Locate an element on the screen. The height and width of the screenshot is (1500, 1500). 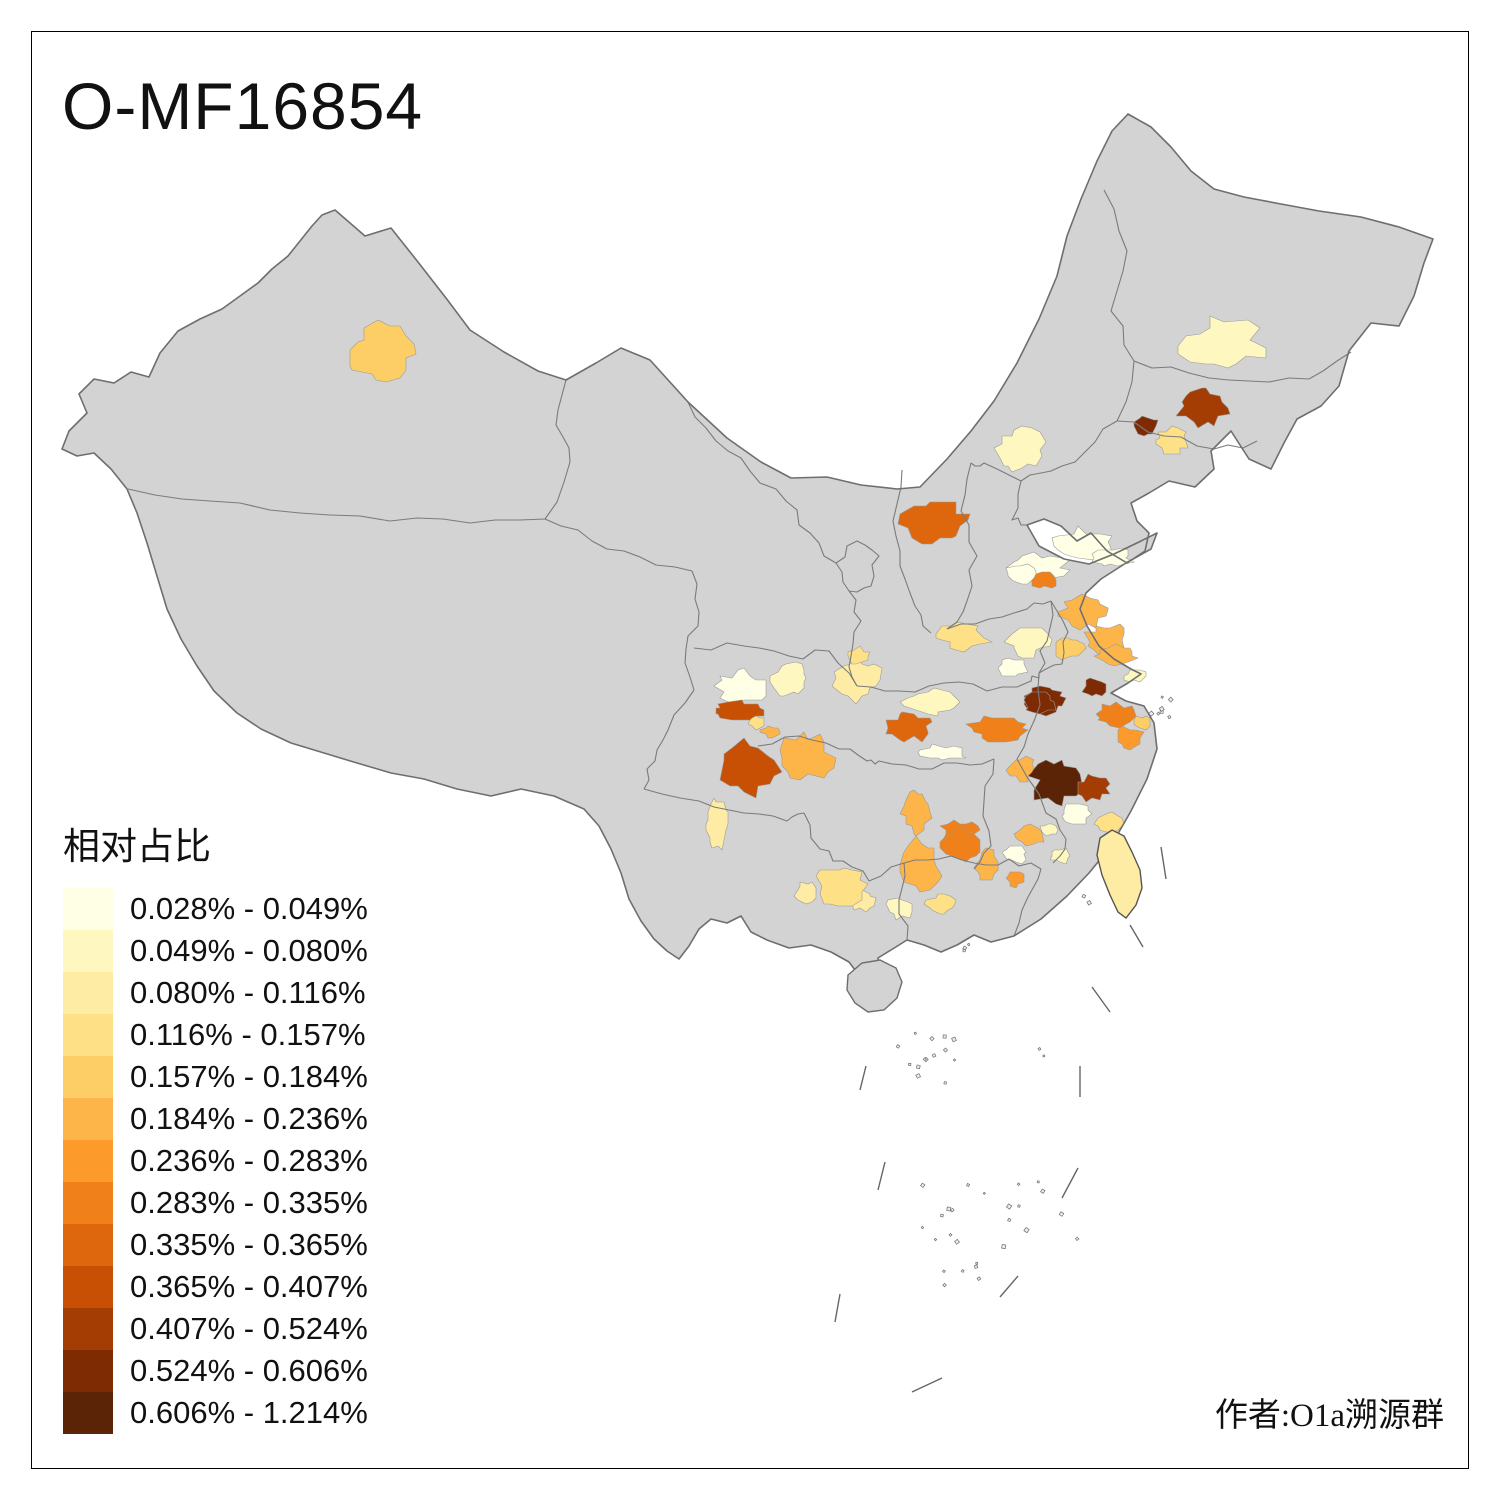
legend-label: 0.116% - 0.157% is located at coordinates (248, 1034).